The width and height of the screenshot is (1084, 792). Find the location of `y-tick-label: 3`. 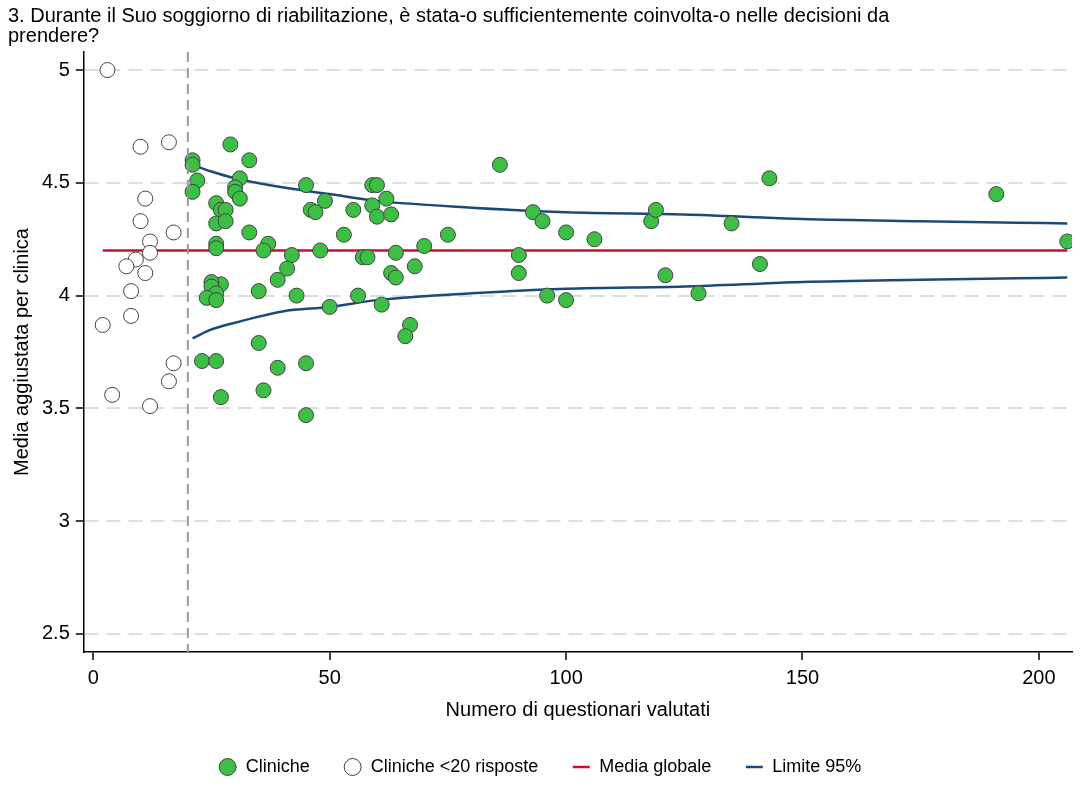

y-tick-label: 3 is located at coordinates (64, 519).